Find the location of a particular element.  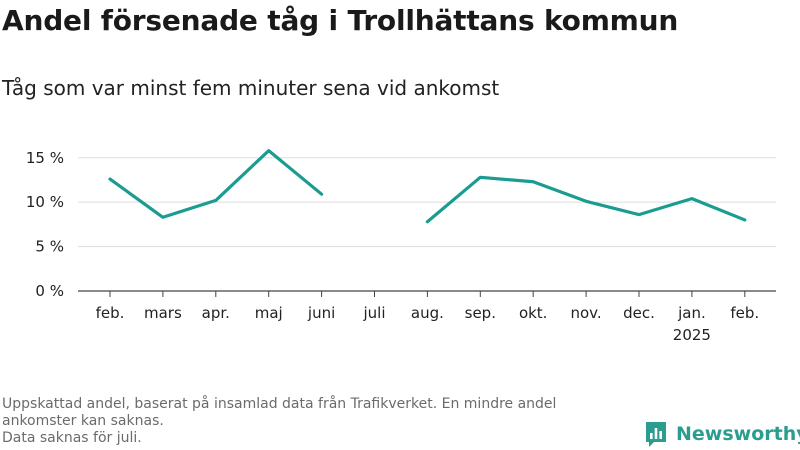

y-tick-label: 5 % is located at coordinates (49, 247).